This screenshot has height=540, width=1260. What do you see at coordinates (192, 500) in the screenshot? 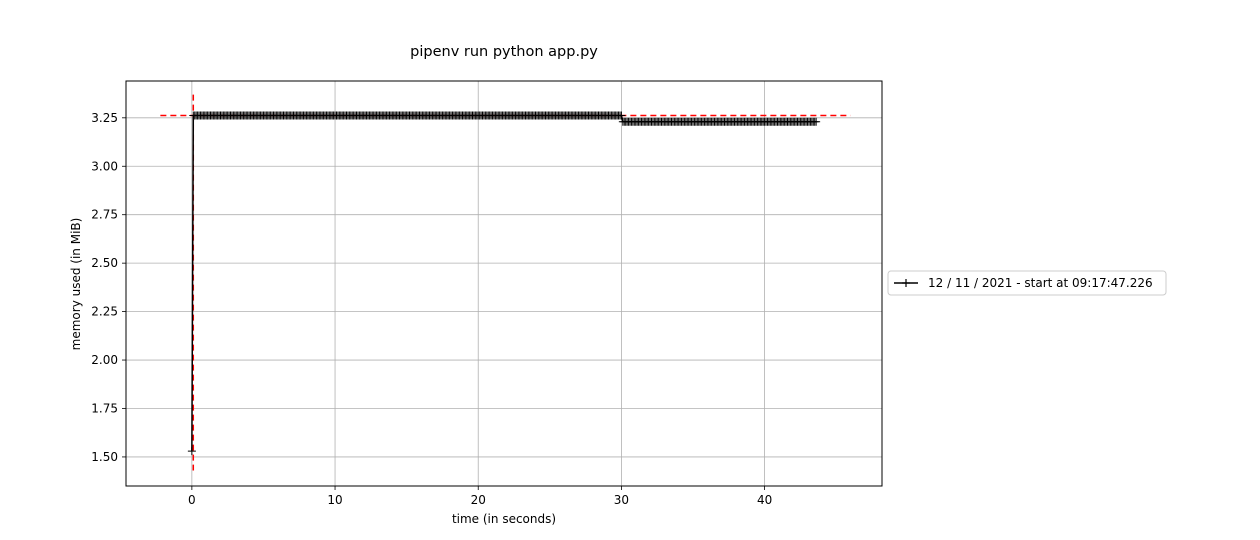
I see `x-tick-label: 0` at bounding box center [192, 500].